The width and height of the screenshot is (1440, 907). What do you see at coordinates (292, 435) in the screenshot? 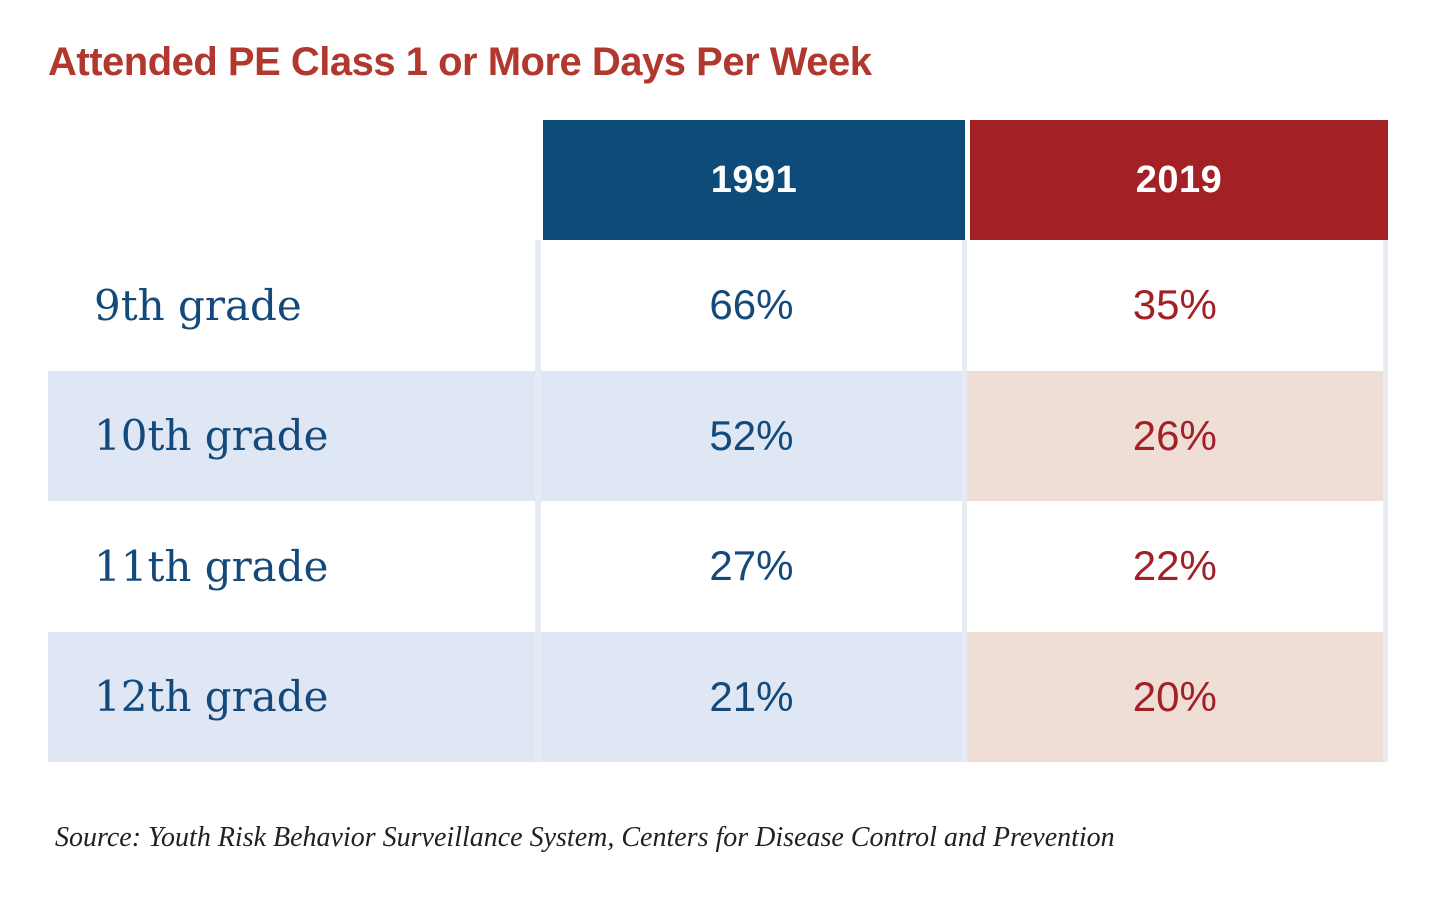
I see `row-label: 10th grade` at bounding box center [292, 435].